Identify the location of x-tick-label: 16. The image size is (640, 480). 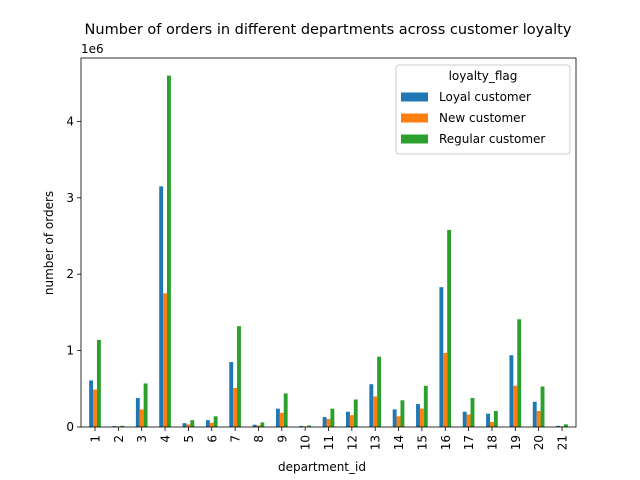
(446, 442).